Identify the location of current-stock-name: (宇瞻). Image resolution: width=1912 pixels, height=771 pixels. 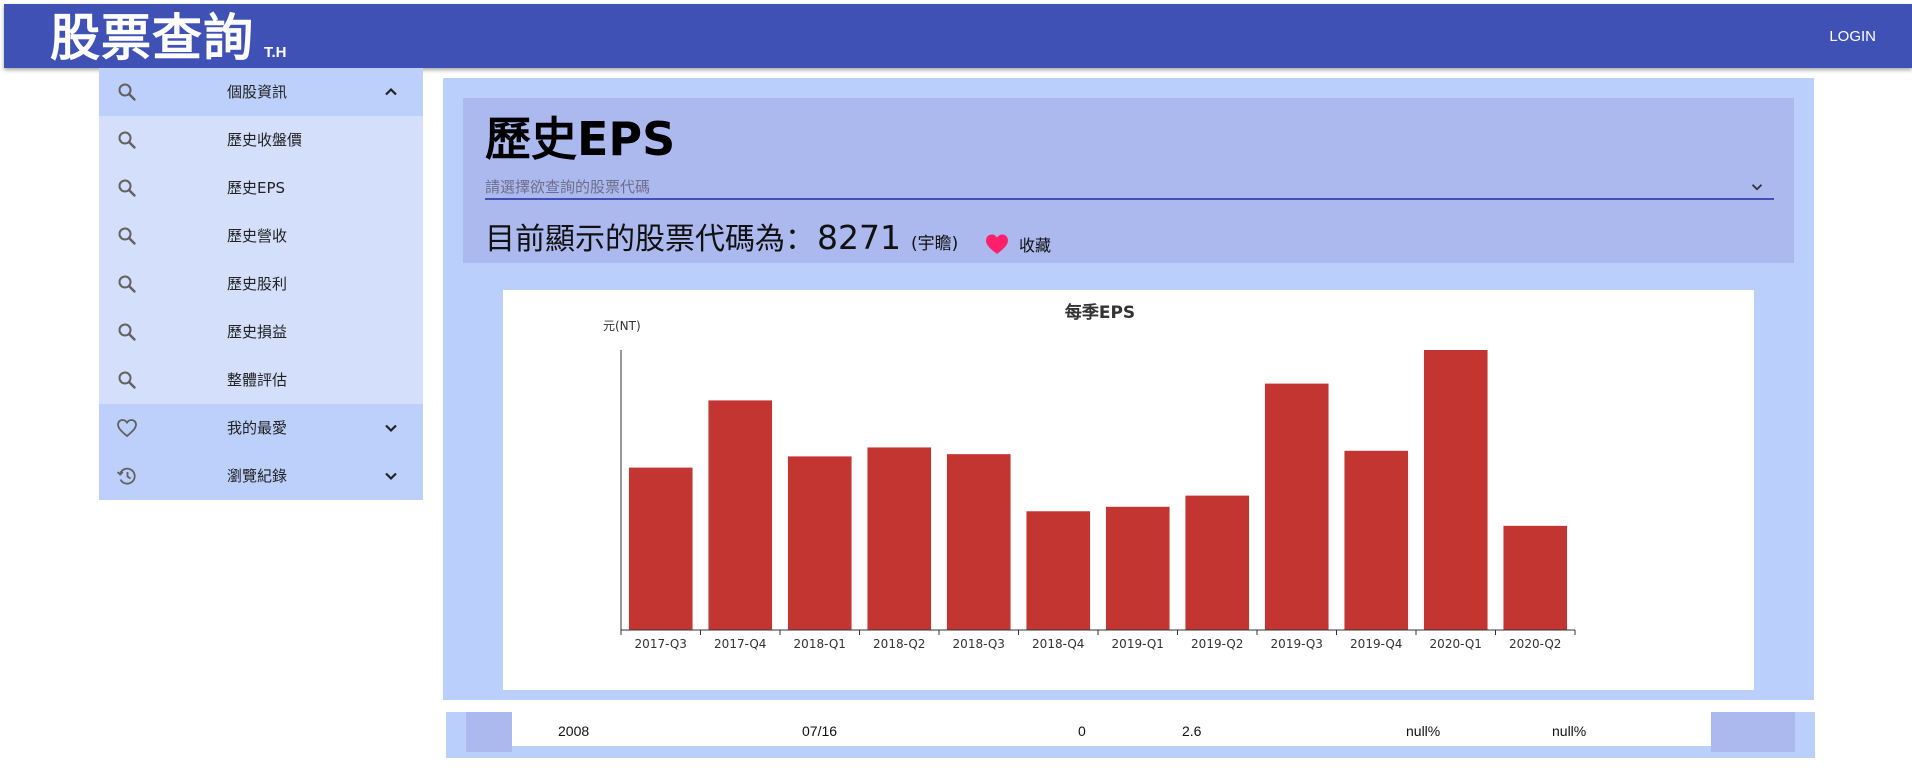
(934, 244).